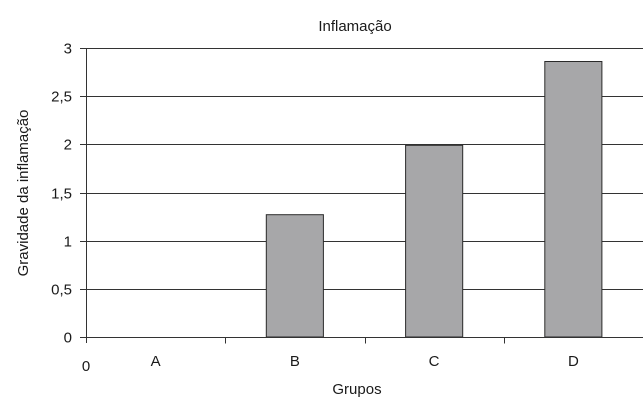  Describe the element at coordinates (23, 193) in the screenshot. I see `y-axis-title: Gravidade da inflamação` at that location.